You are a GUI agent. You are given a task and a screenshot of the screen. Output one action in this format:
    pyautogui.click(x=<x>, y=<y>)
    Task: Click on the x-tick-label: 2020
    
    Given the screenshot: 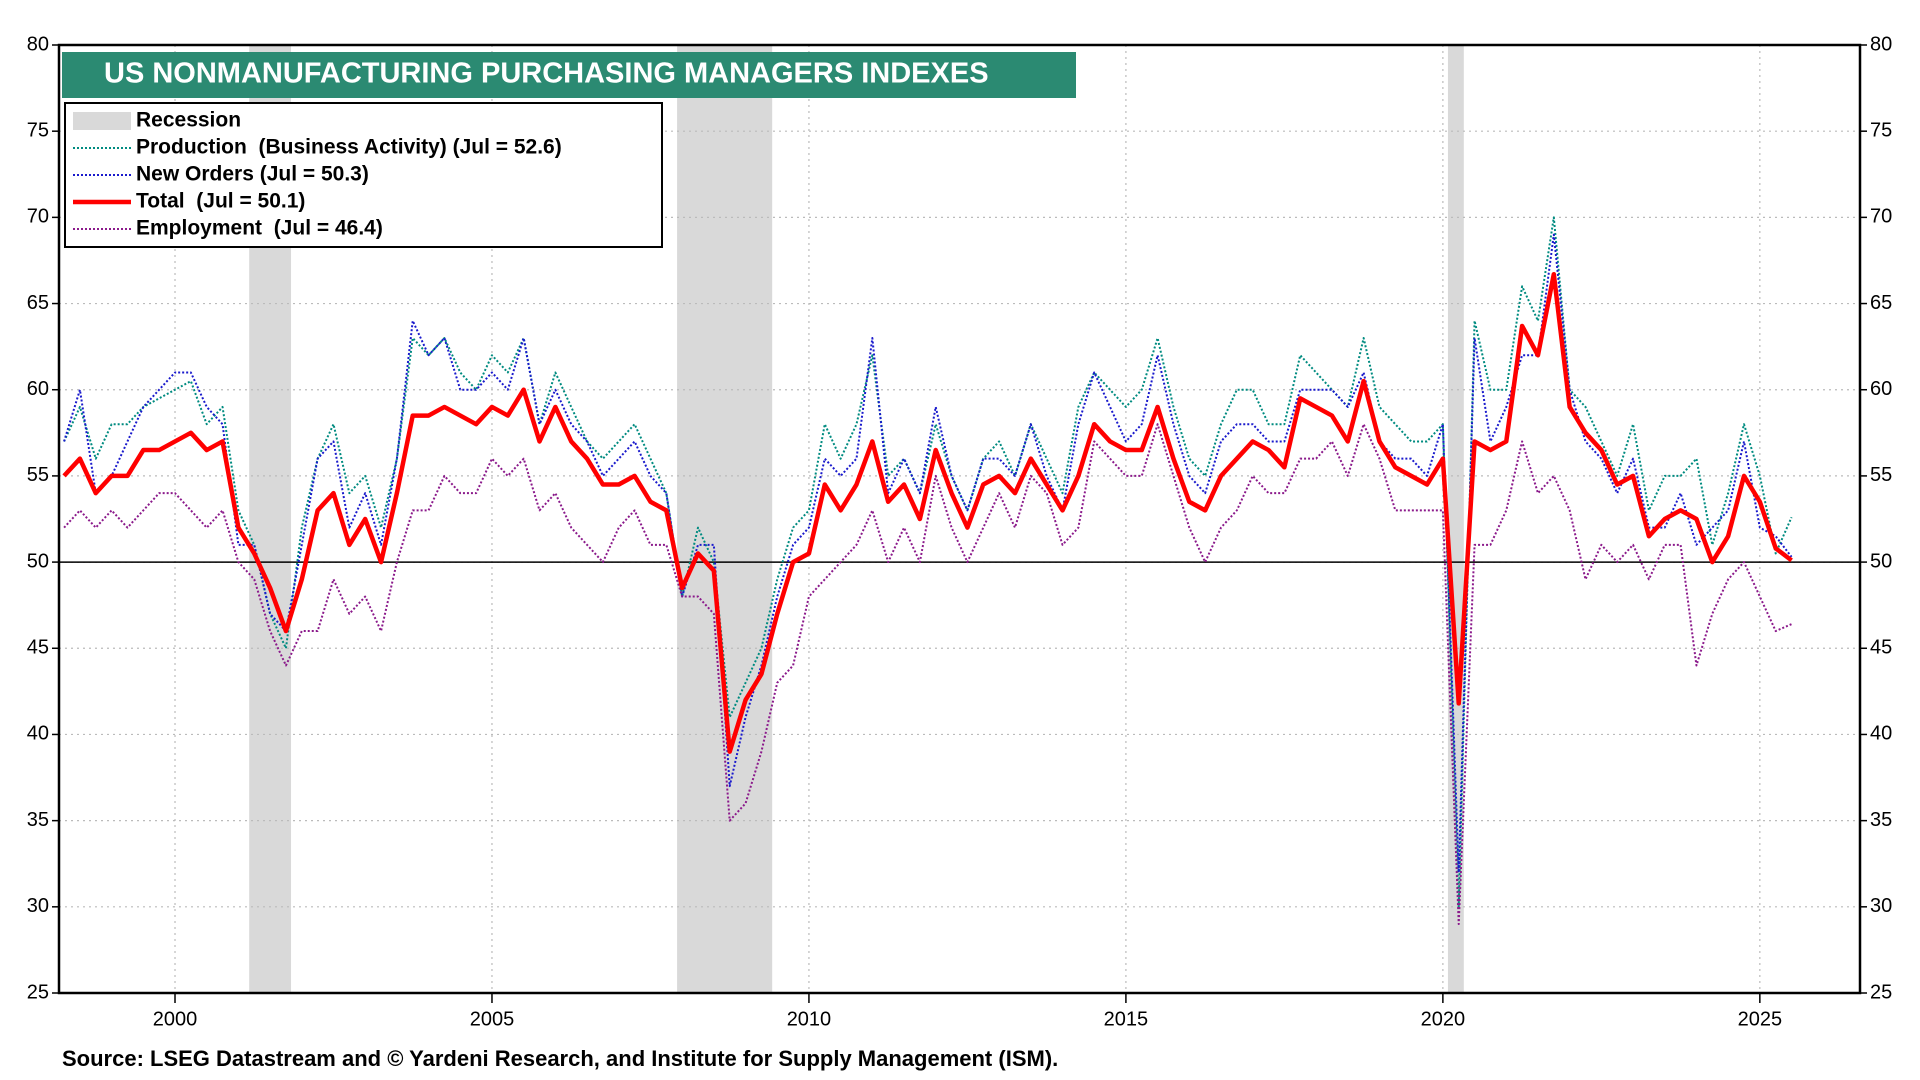 What is the action you would take?
    pyautogui.click(x=1443, y=1019)
    